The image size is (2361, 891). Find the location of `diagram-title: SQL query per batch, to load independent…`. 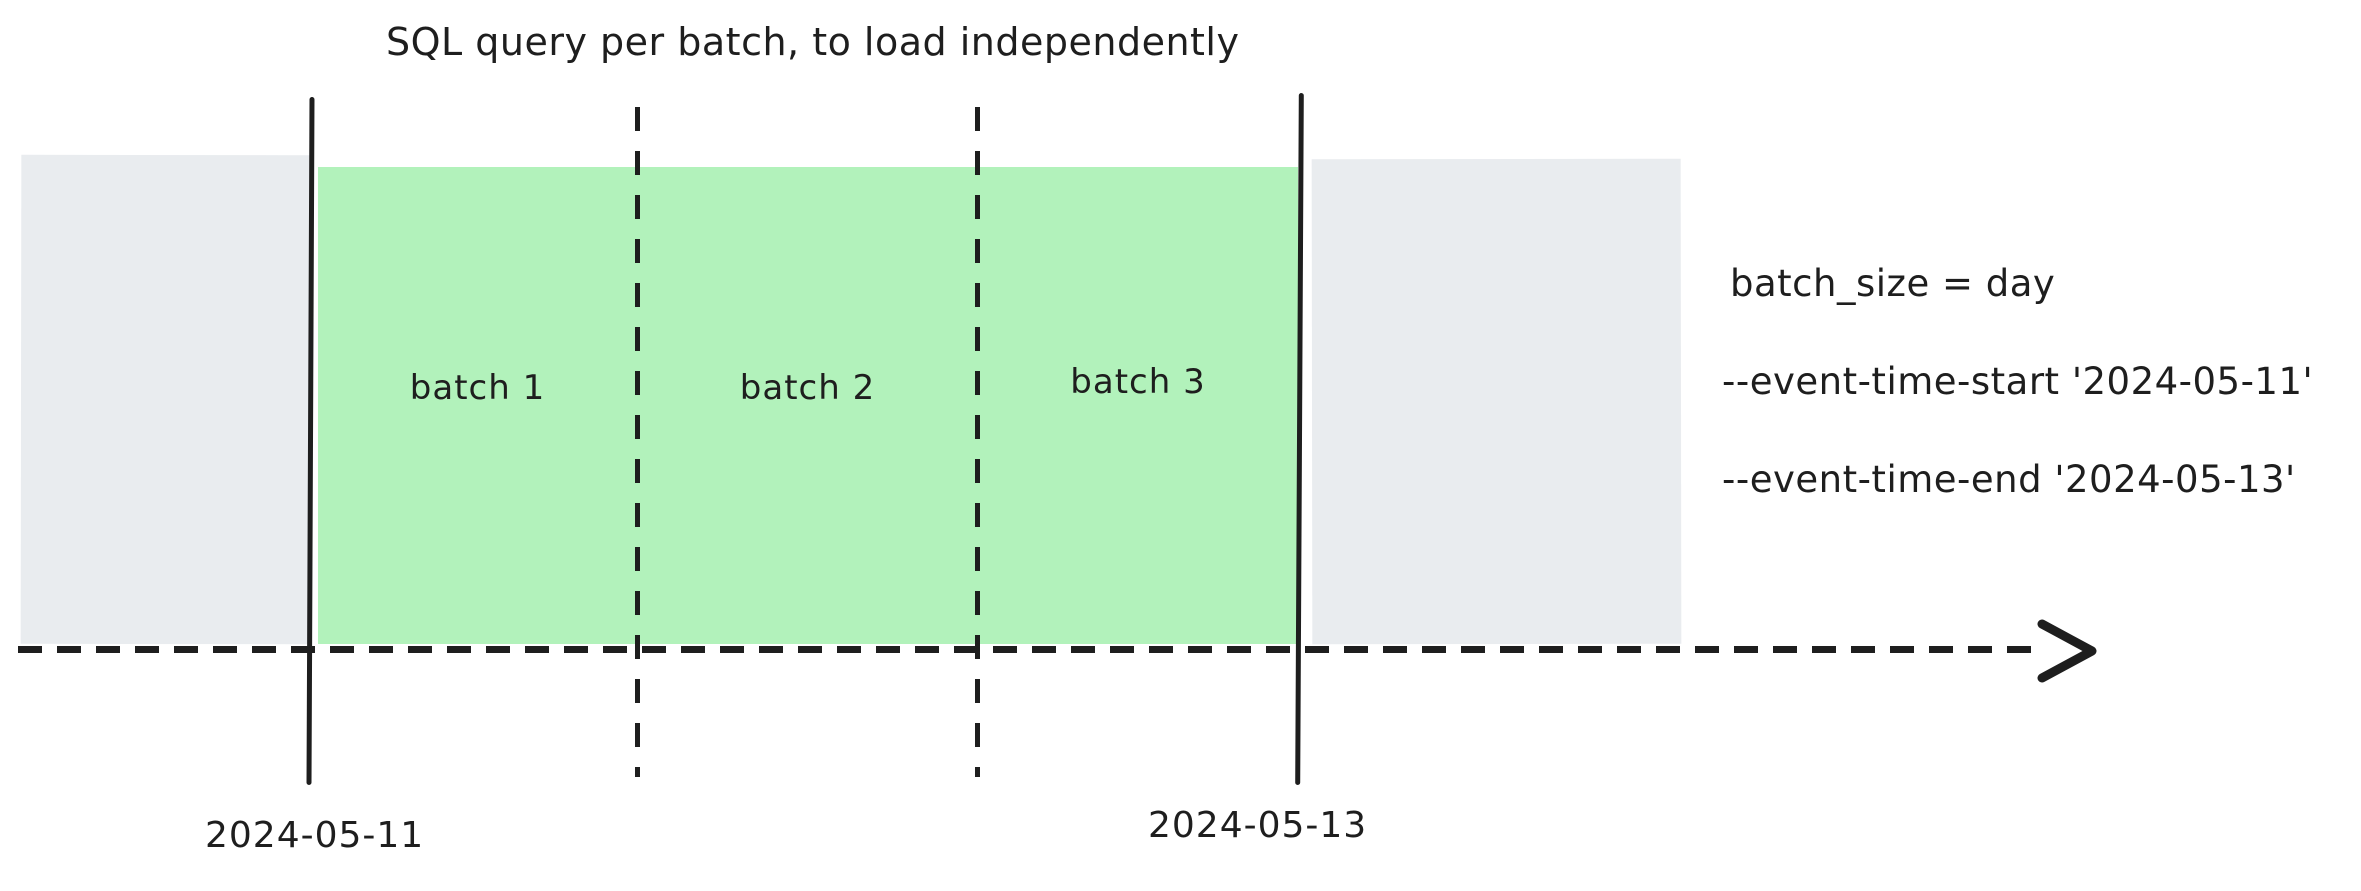

diagram-title: SQL query per batch, to load independent… is located at coordinates (813, 42).